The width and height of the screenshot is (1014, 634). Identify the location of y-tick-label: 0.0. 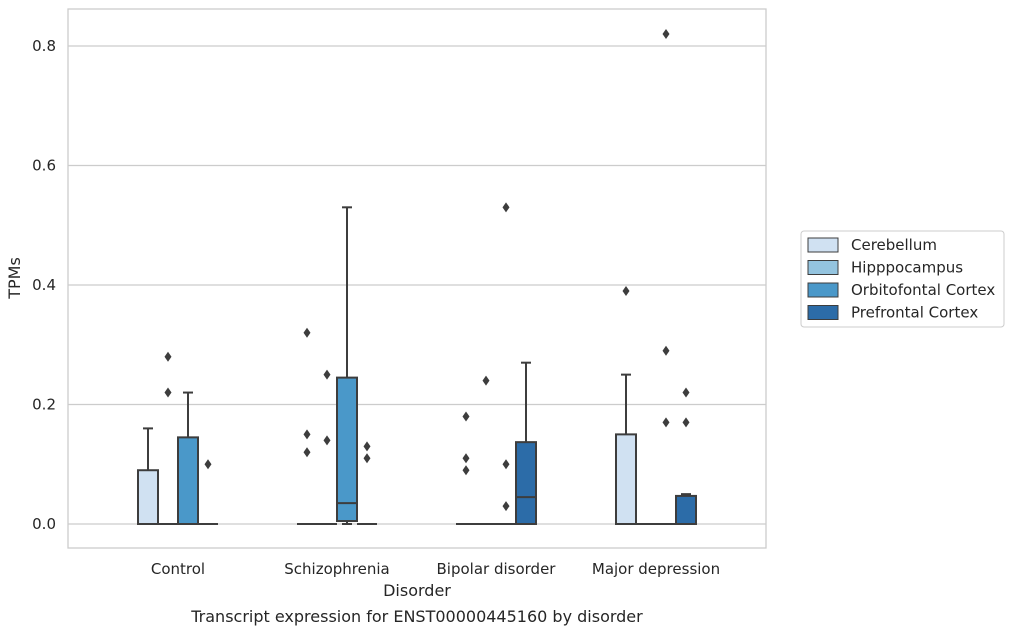
(44, 524).